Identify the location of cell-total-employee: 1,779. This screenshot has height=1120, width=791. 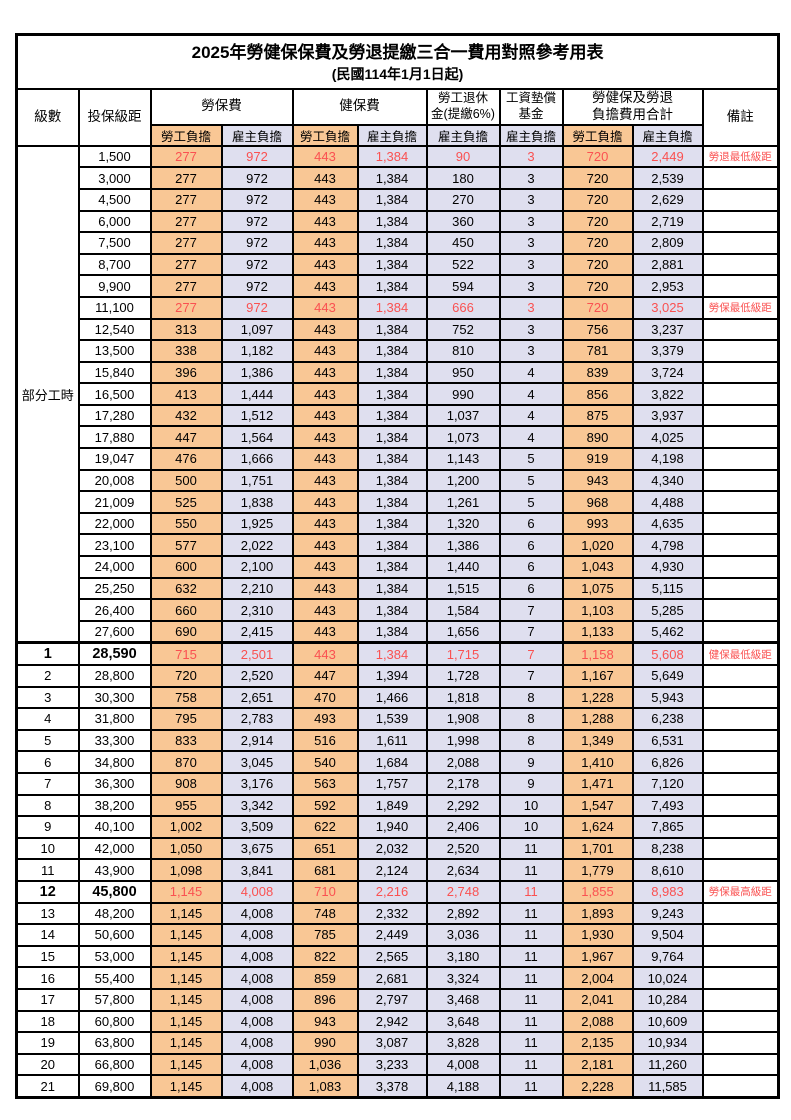
(597, 870).